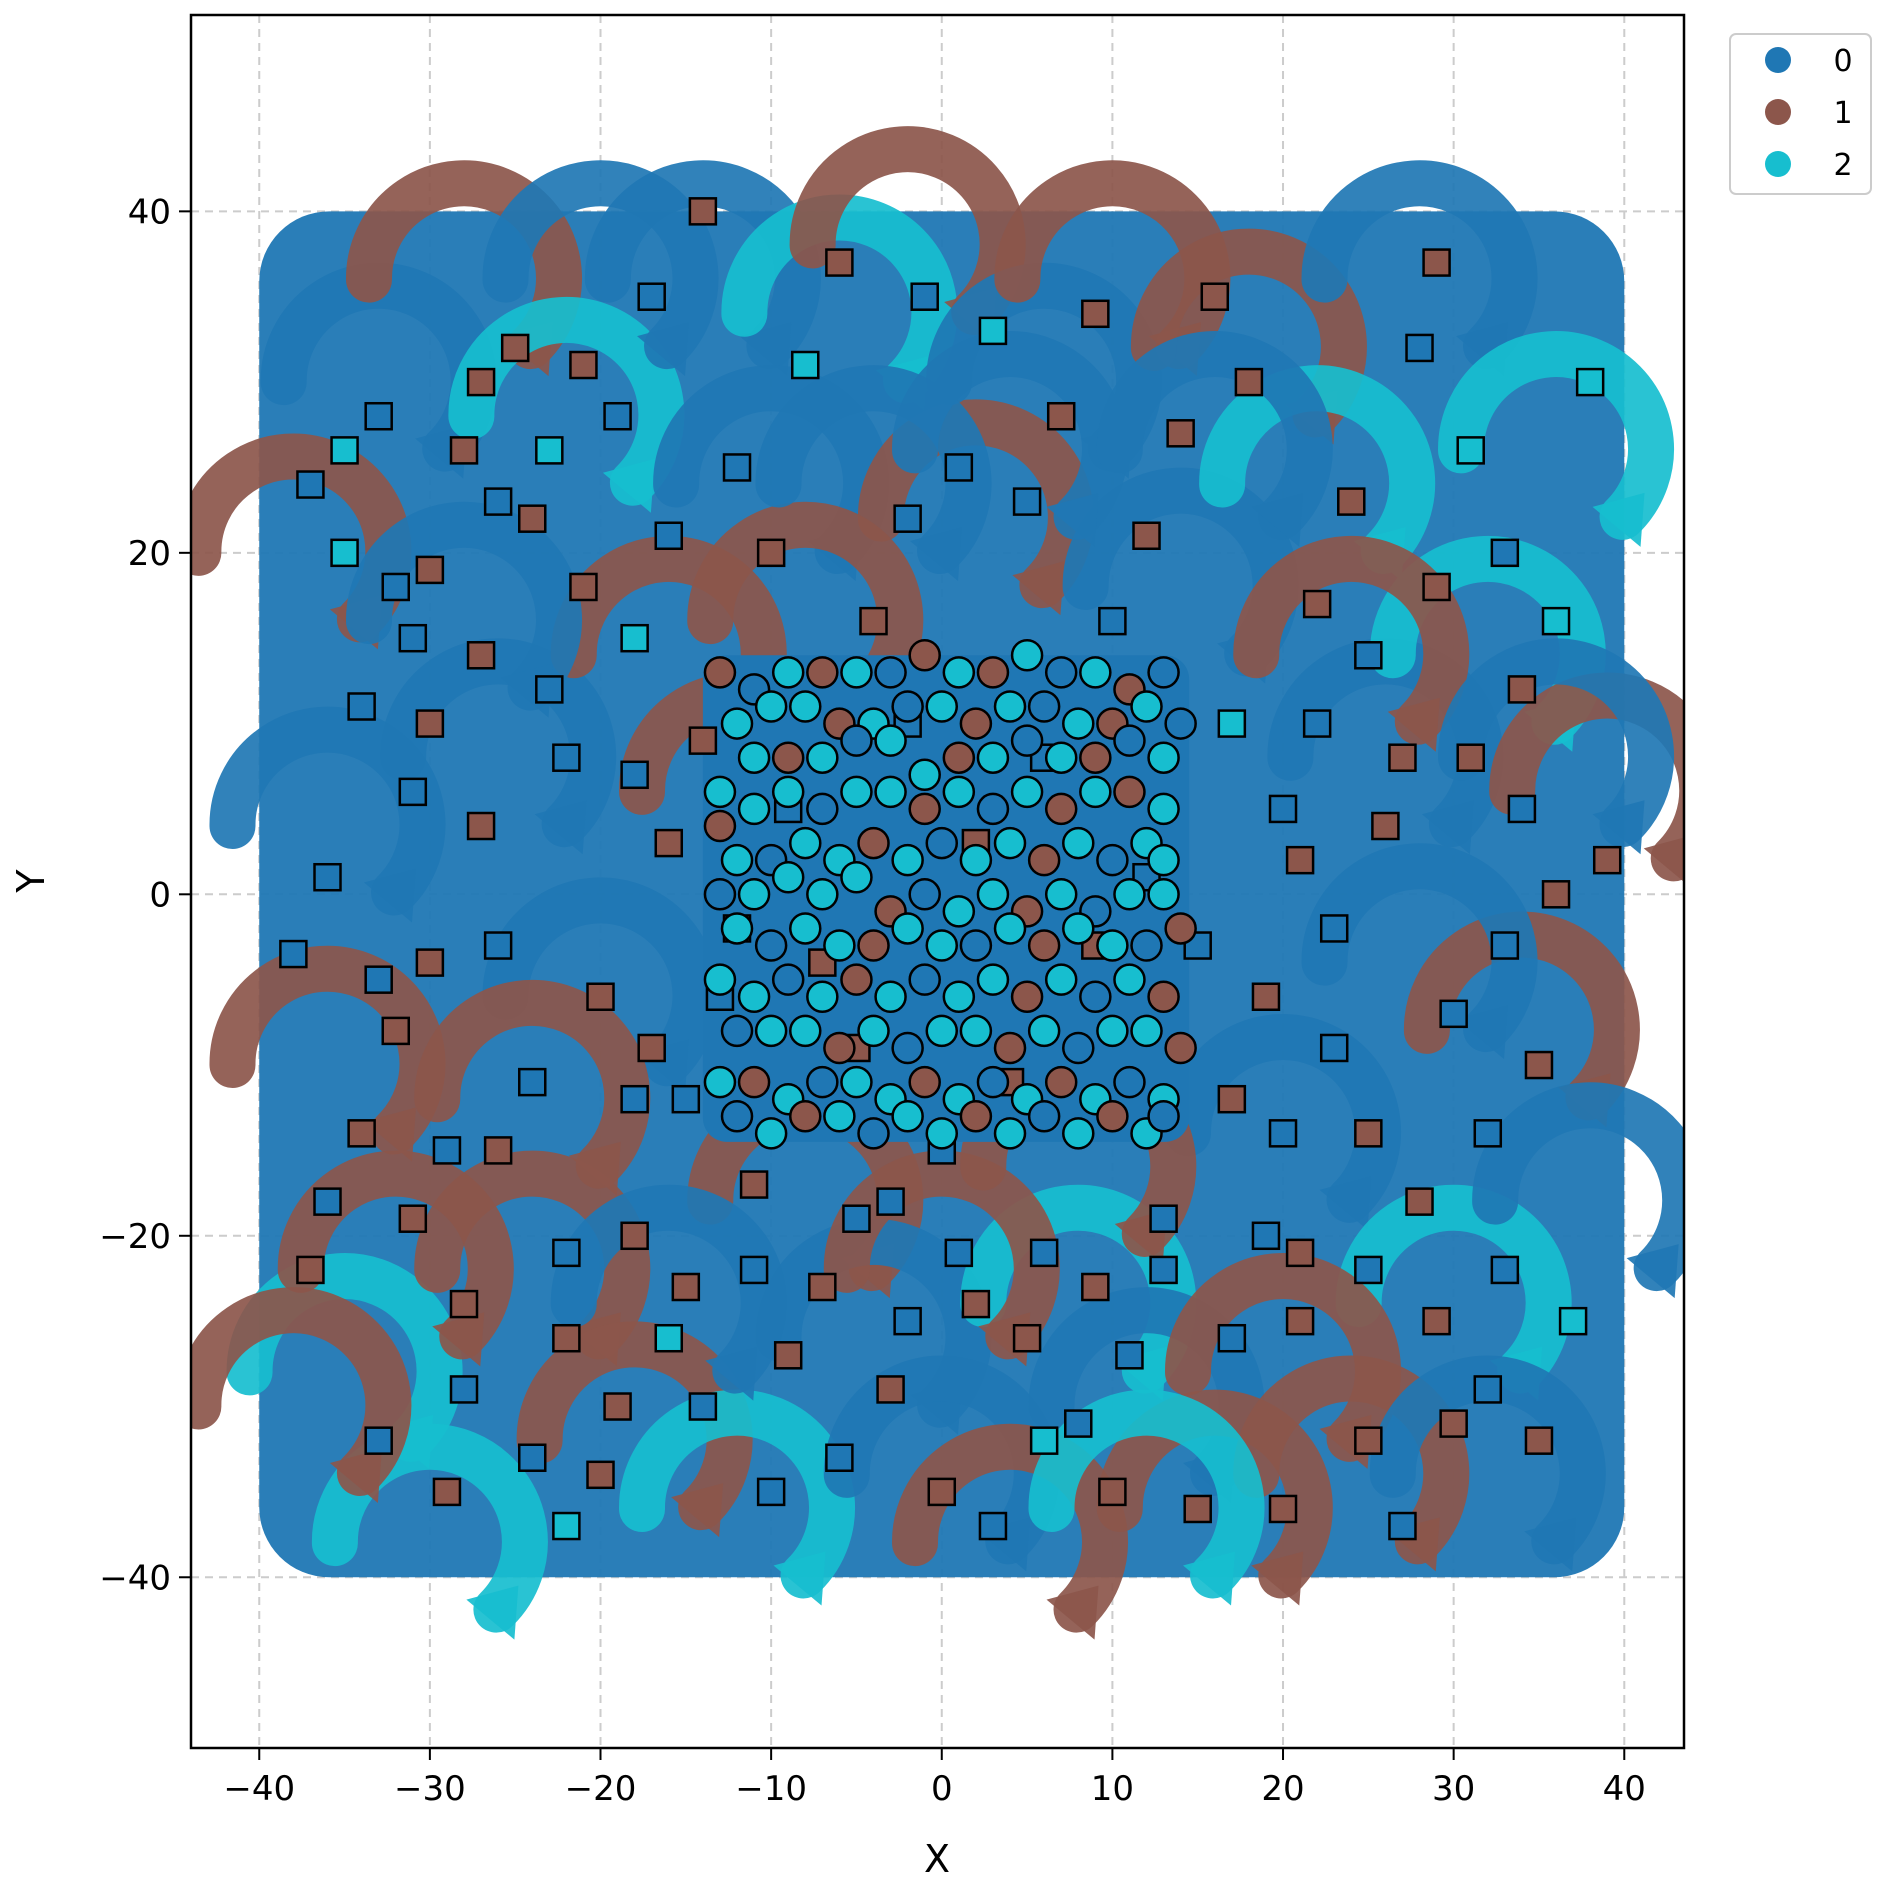  What do you see at coordinates (601, 1789) in the screenshot?
I see `x-tick-label: −20` at bounding box center [601, 1789].